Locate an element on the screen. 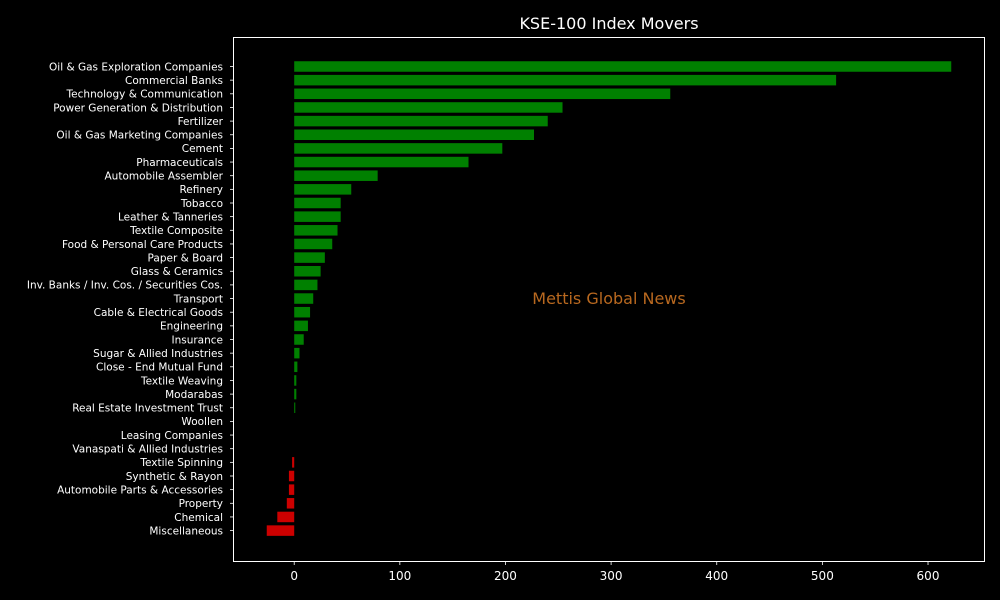  x-tick-label: 300 is located at coordinates (611, 576).